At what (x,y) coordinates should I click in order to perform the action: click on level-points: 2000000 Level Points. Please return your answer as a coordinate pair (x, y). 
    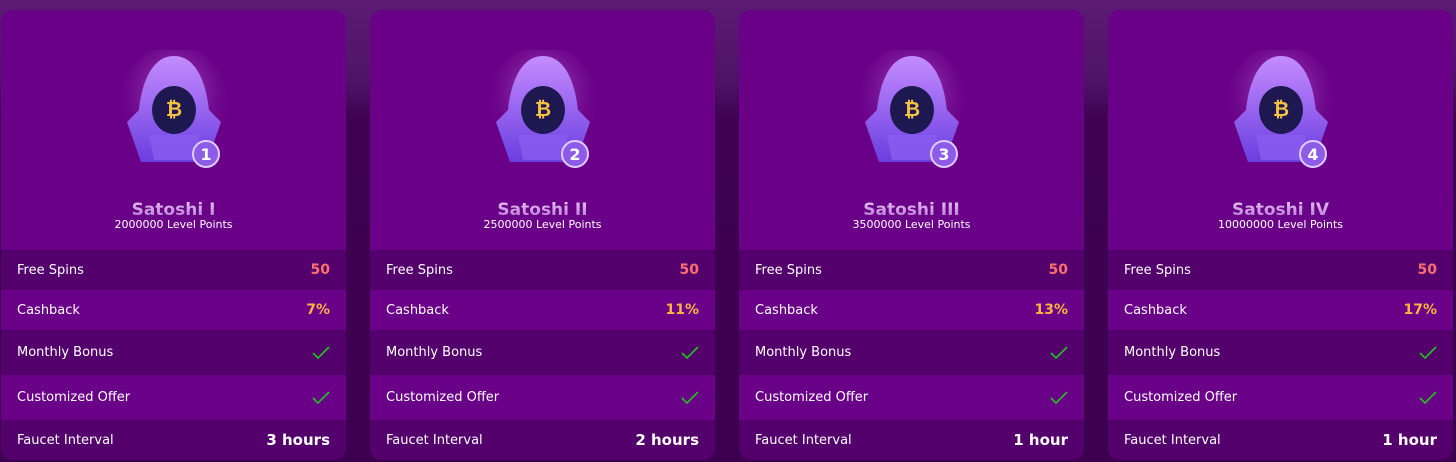
    Looking at the image, I should click on (173, 224).